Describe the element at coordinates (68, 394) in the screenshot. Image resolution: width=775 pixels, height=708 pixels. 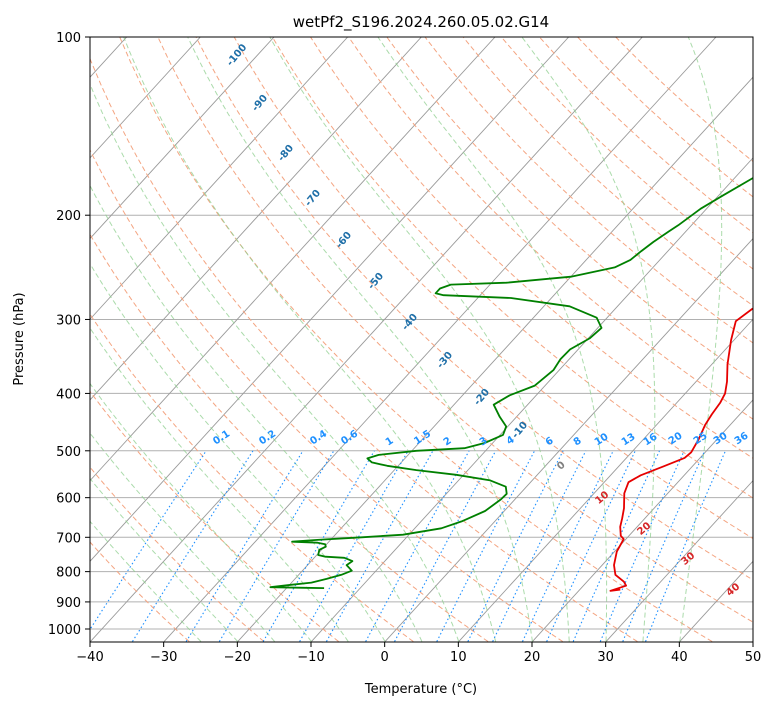
I see `y-tick-label: 400` at that location.